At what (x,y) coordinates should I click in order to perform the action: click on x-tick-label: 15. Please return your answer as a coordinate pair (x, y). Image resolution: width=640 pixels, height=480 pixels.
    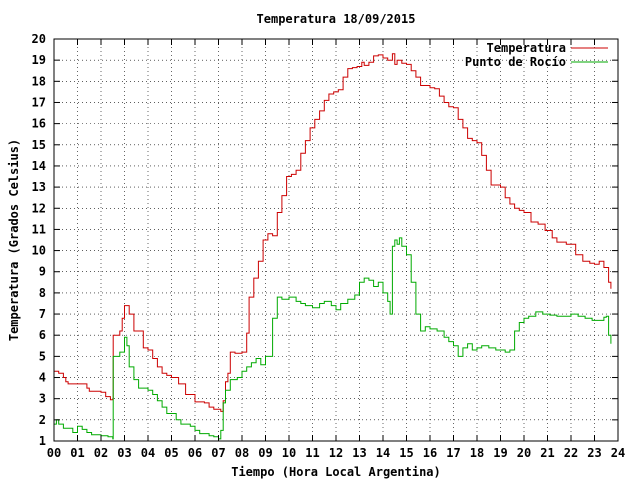
    Looking at the image, I should click on (406, 453).